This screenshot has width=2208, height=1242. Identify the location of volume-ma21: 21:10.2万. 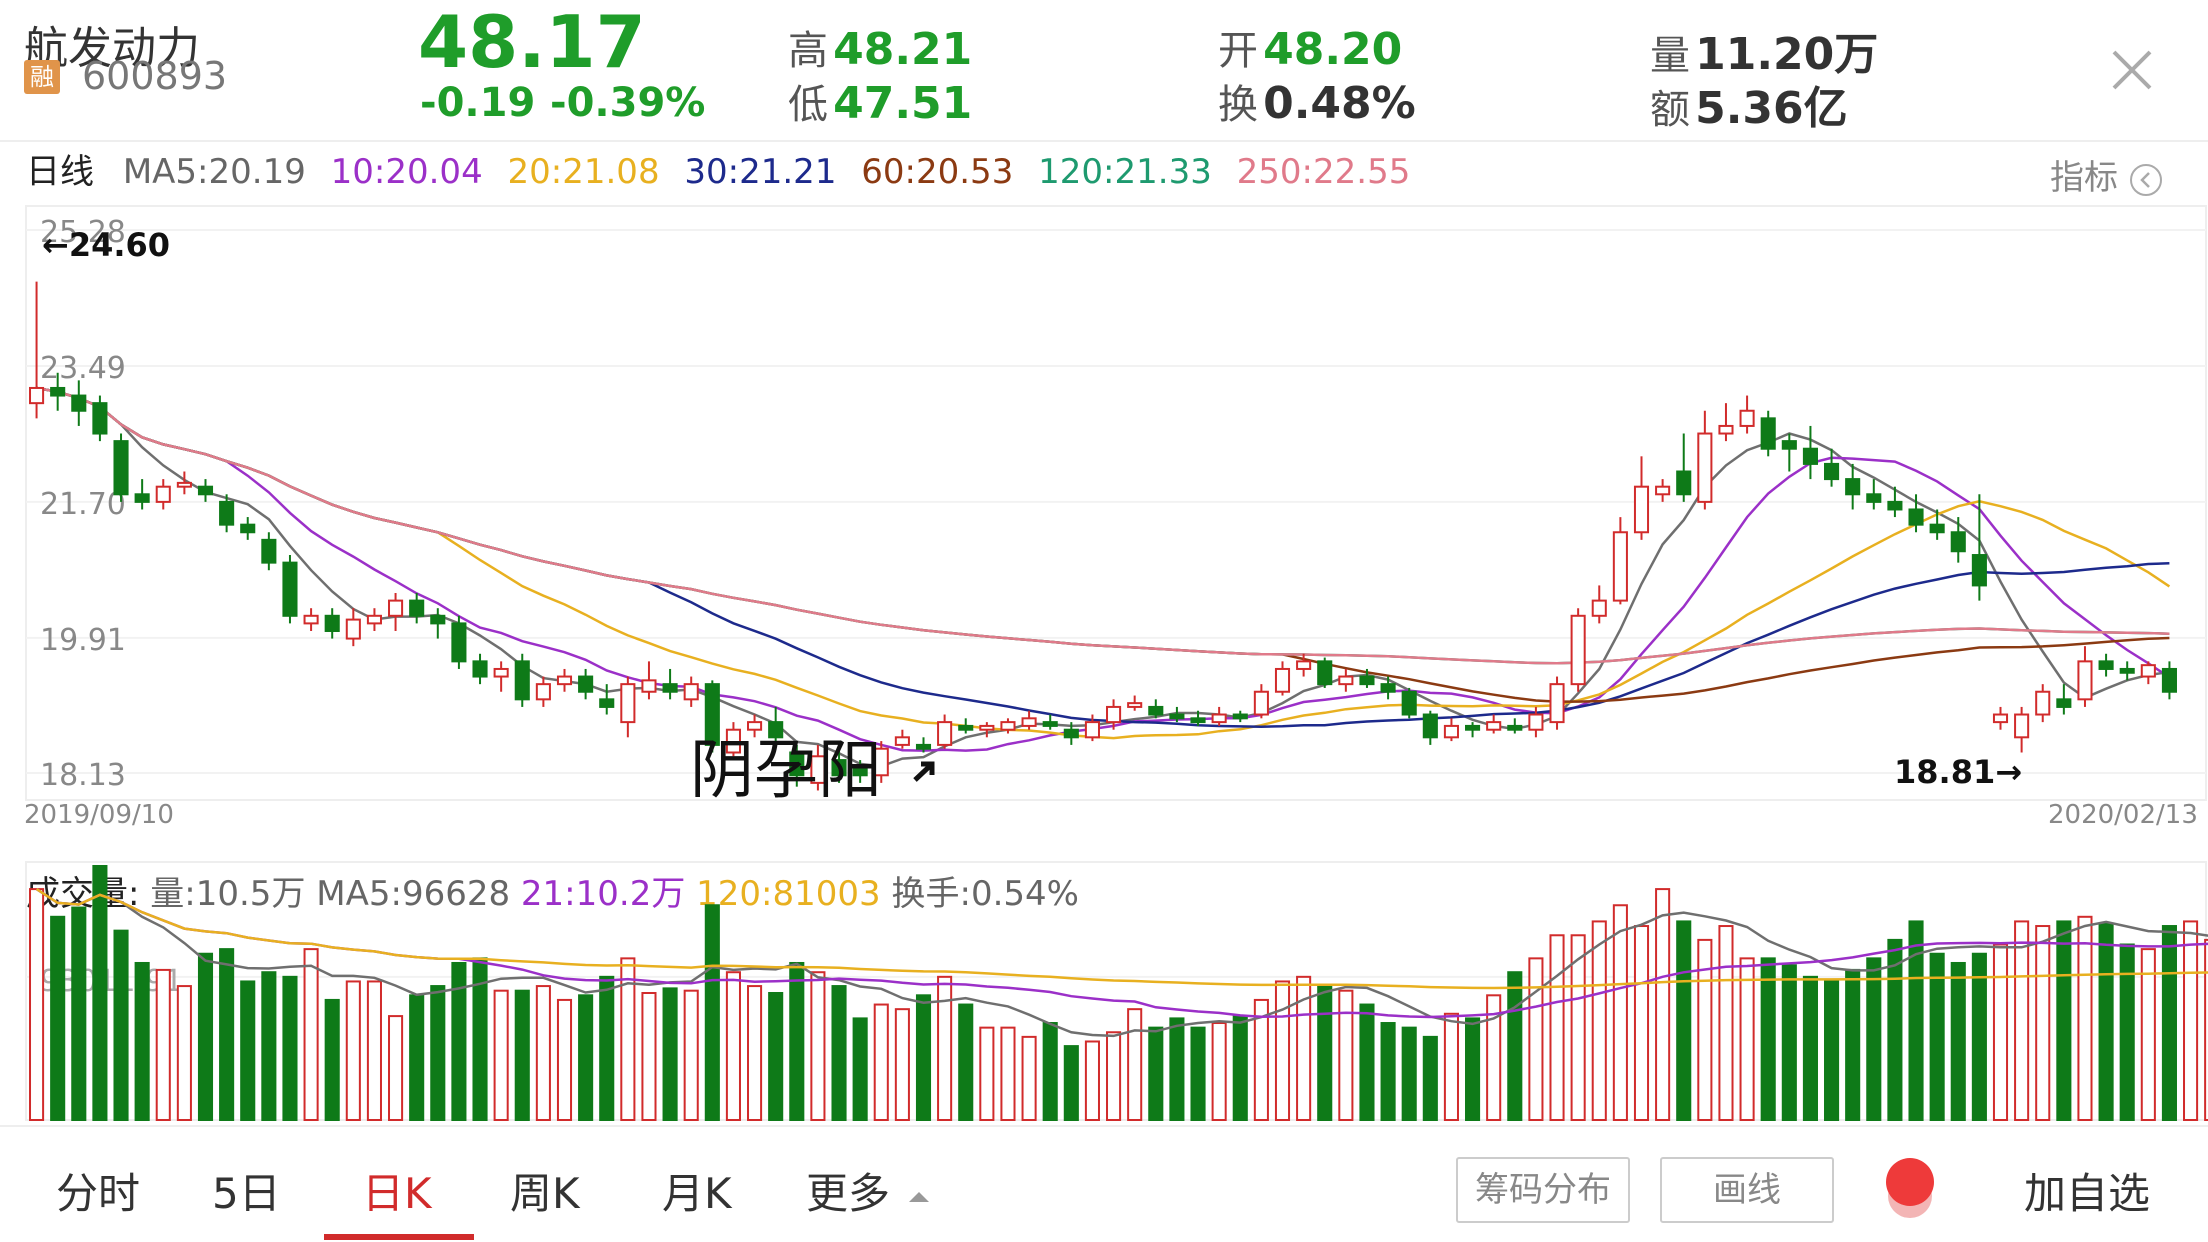
(603, 894).